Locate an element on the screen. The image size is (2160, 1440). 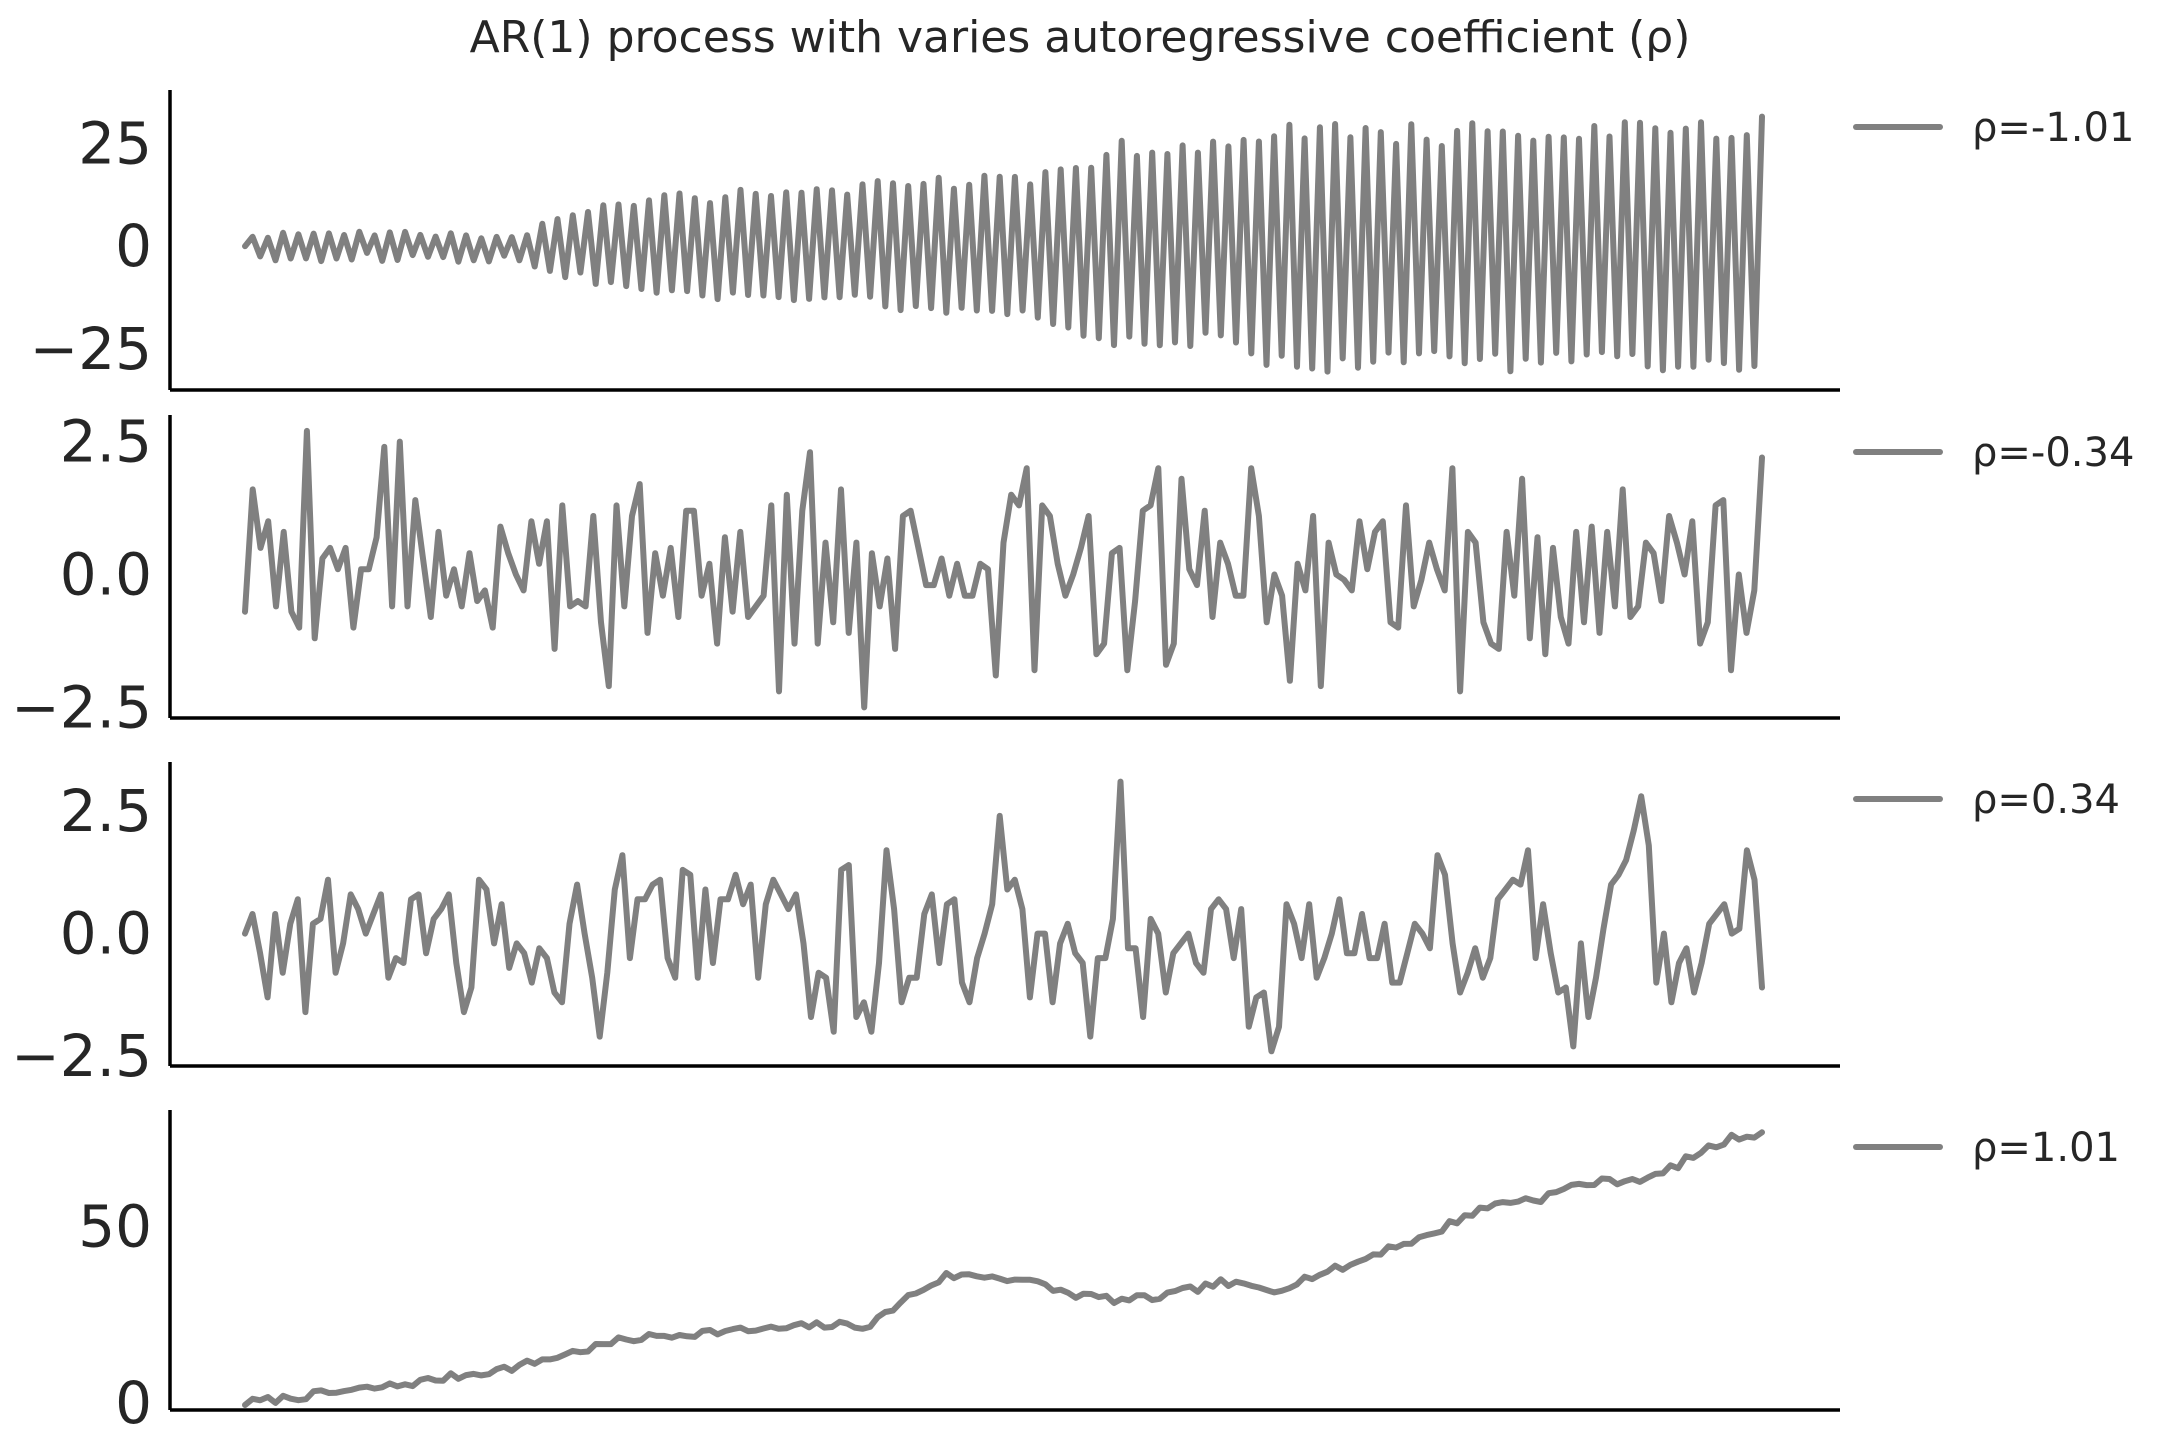
legend-label: ρ=0.34 is located at coordinates (2046, 800).